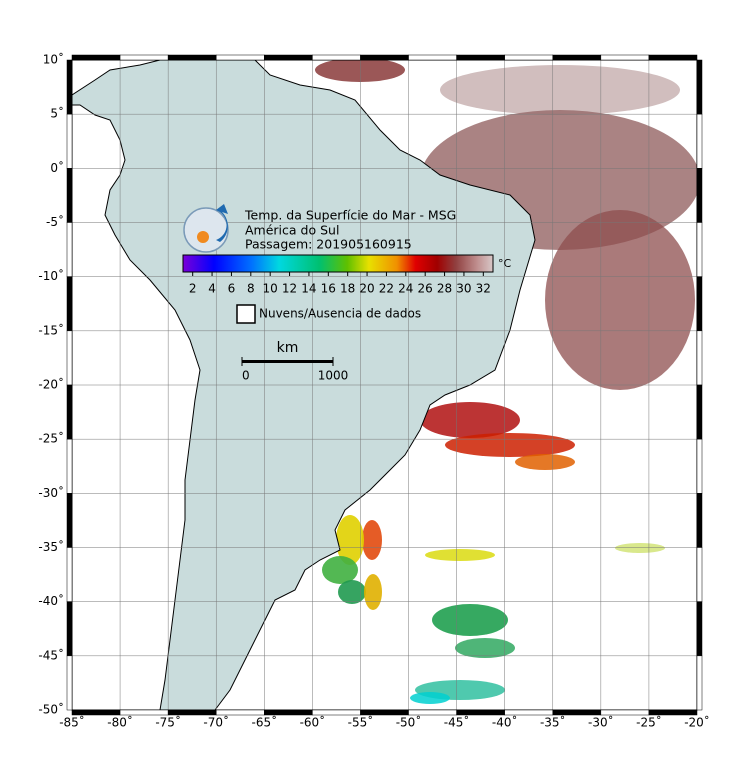 The width and height of the screenshot is (741, 781). Describe the element at coordinates (340, 314) in the screenshot. I see `legend-label: Nuvens/Ausencia de dados` at that location.